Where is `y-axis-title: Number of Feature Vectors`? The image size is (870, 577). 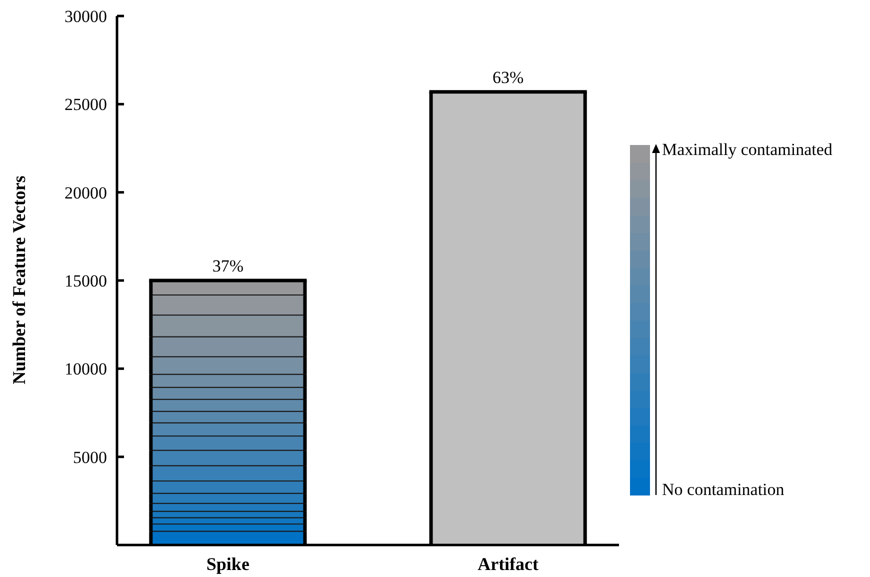
y-axis-title: Number of Feature Vectors is located at coordinates (19, 280).